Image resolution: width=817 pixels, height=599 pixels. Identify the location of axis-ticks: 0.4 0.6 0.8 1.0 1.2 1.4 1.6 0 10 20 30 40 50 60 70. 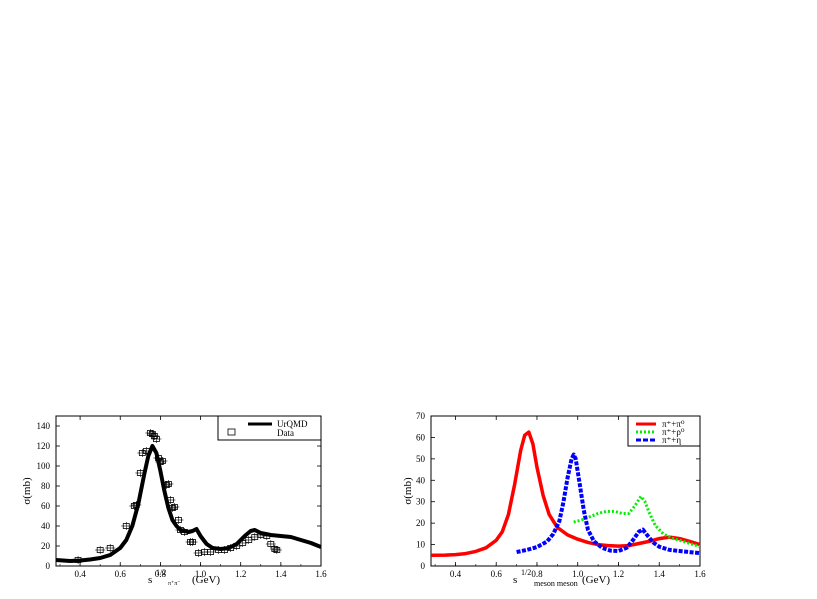
(561, 495).